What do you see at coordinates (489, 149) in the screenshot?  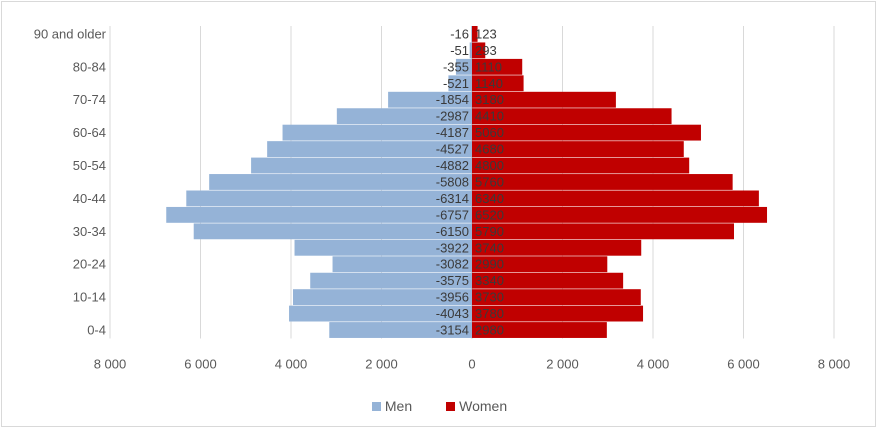 I see `value-label-women: 4680` at bounding box center [489, 149].